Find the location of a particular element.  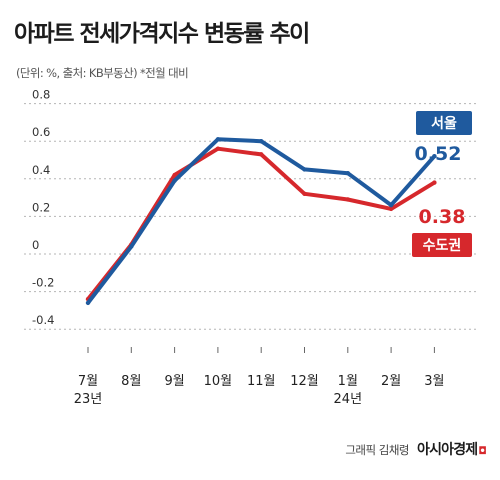

y-tick-label: -0.2 is located at coordinates (43, 283).